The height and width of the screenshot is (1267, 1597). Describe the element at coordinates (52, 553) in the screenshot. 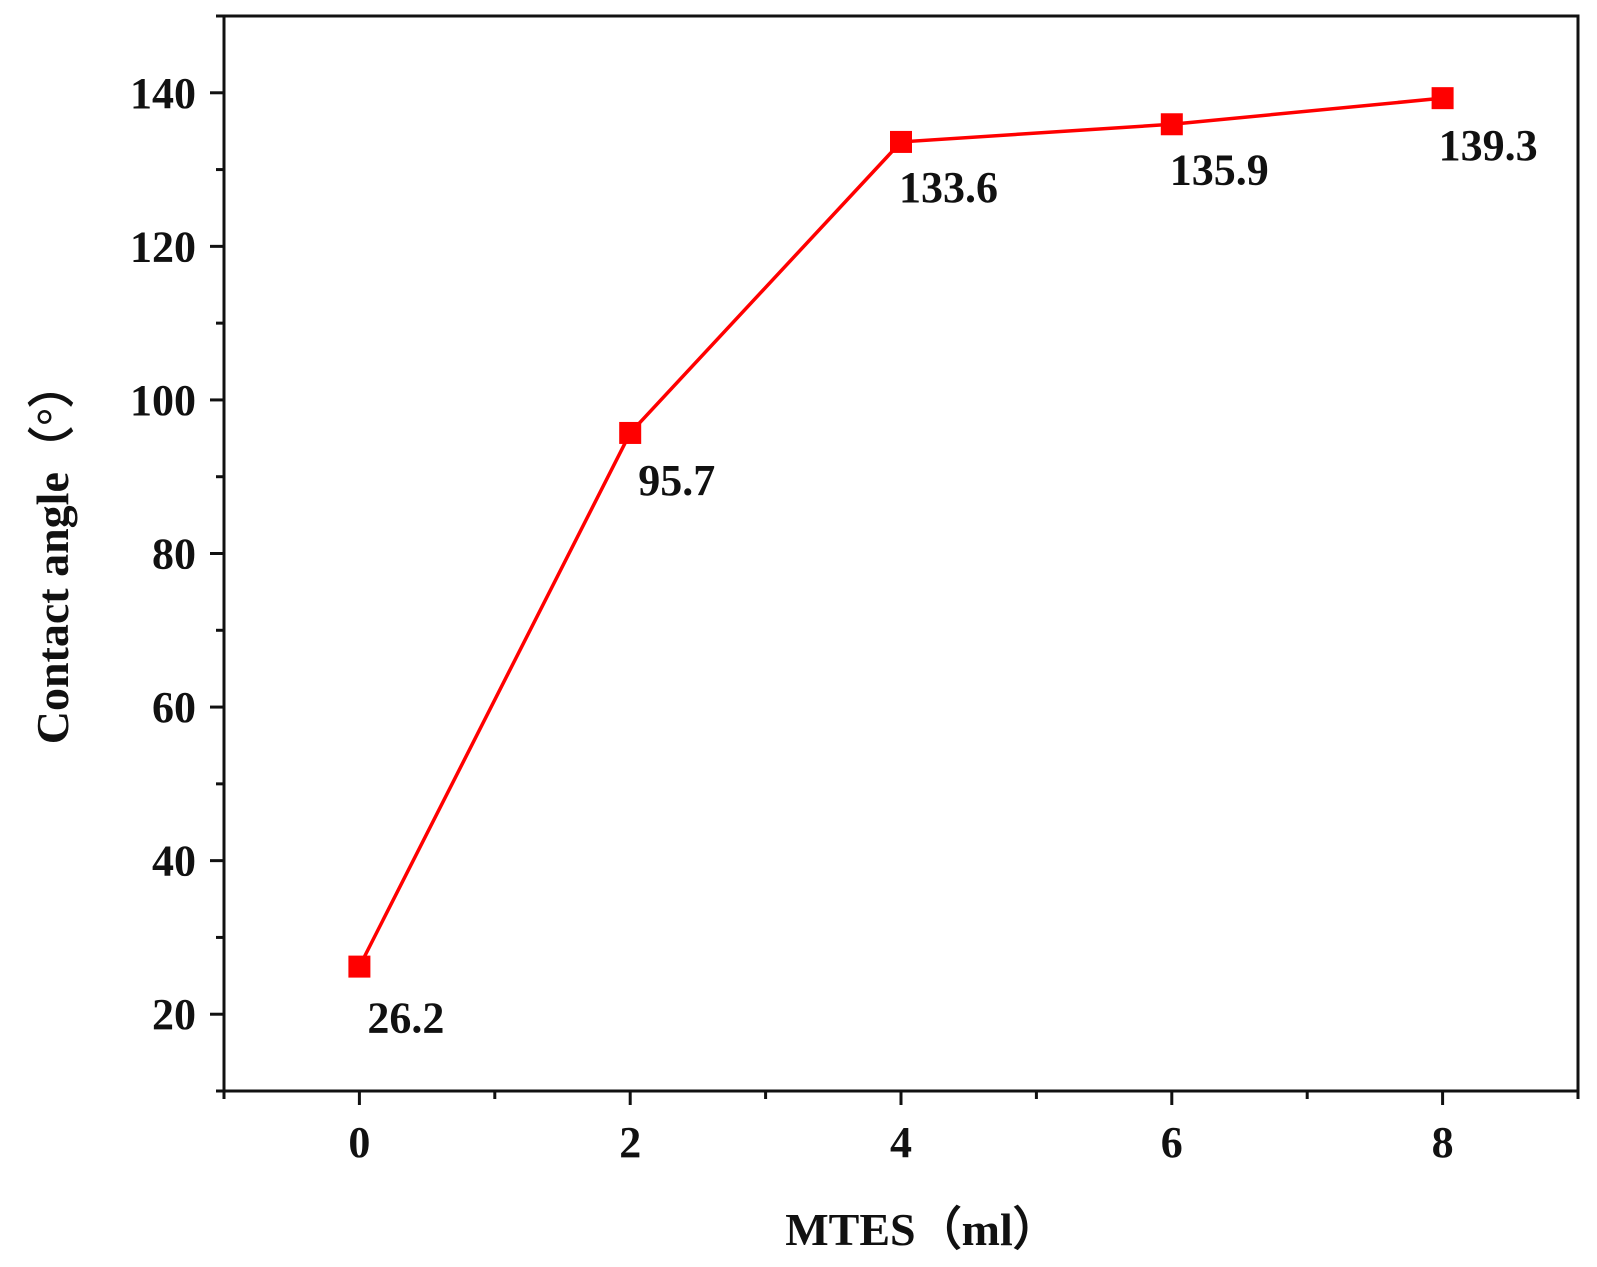

I see `y-axis-title: Contact angle（°）` at that location.